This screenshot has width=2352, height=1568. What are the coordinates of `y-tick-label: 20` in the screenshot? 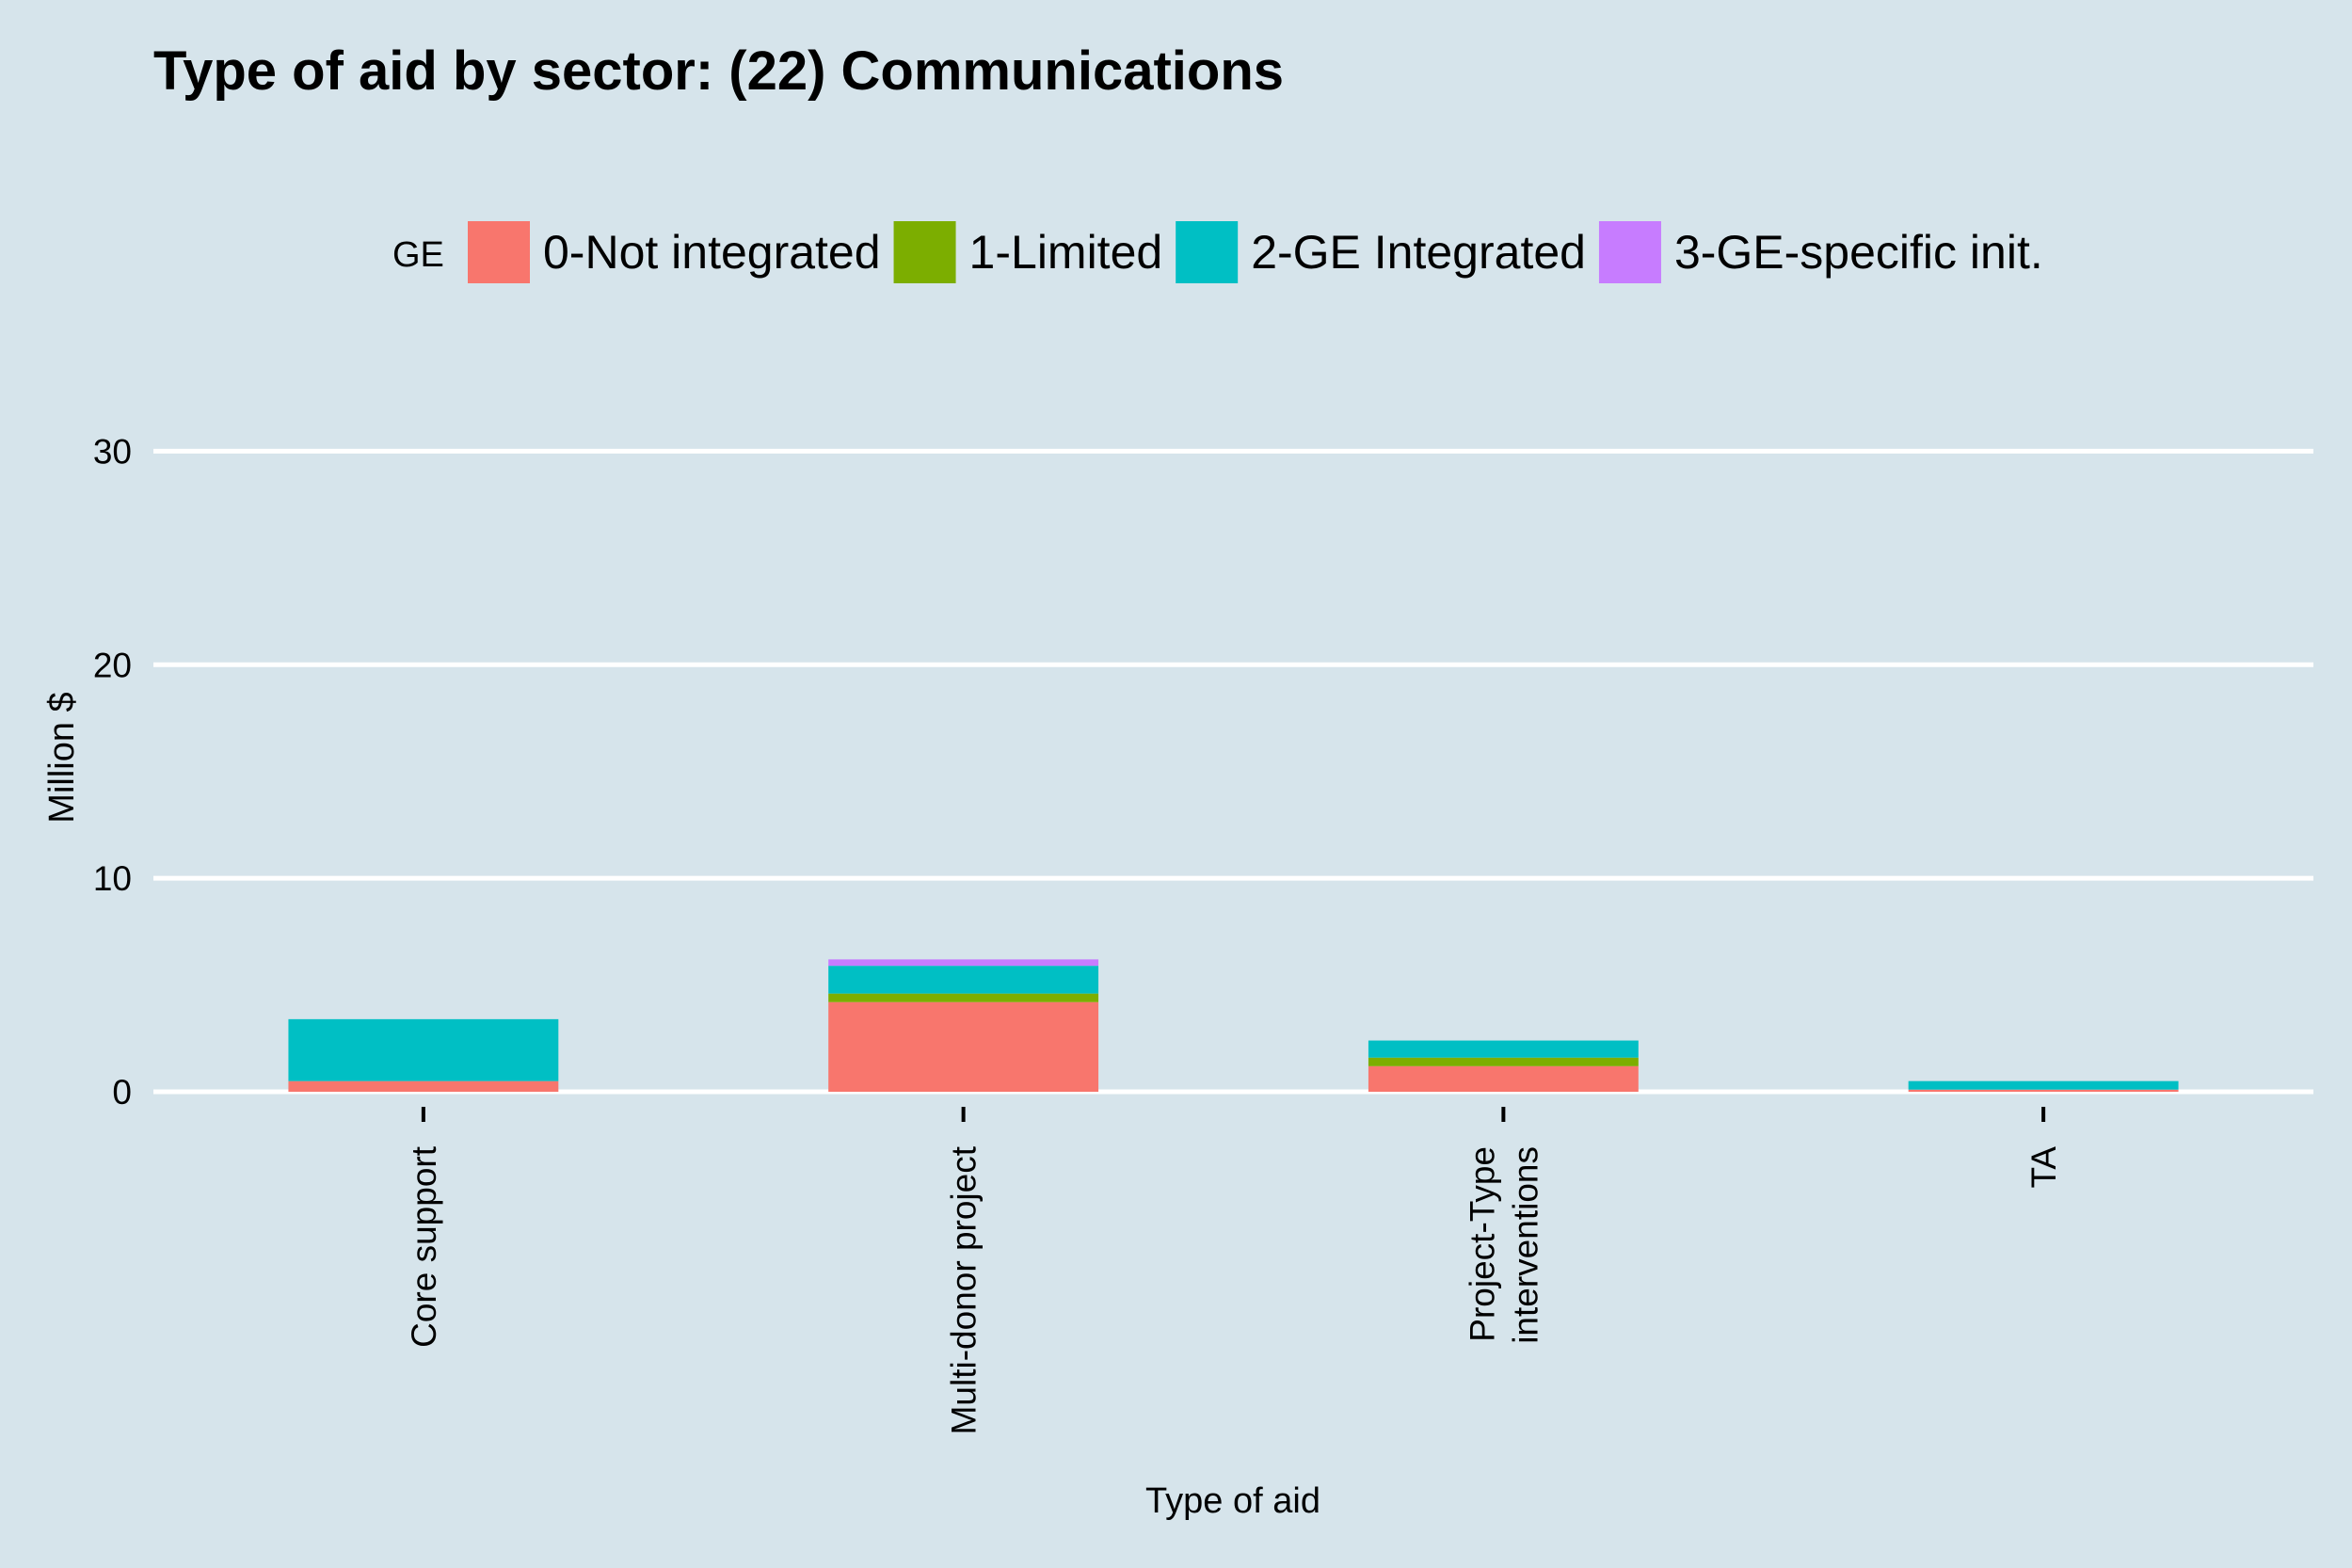 It's located at (112, 665).